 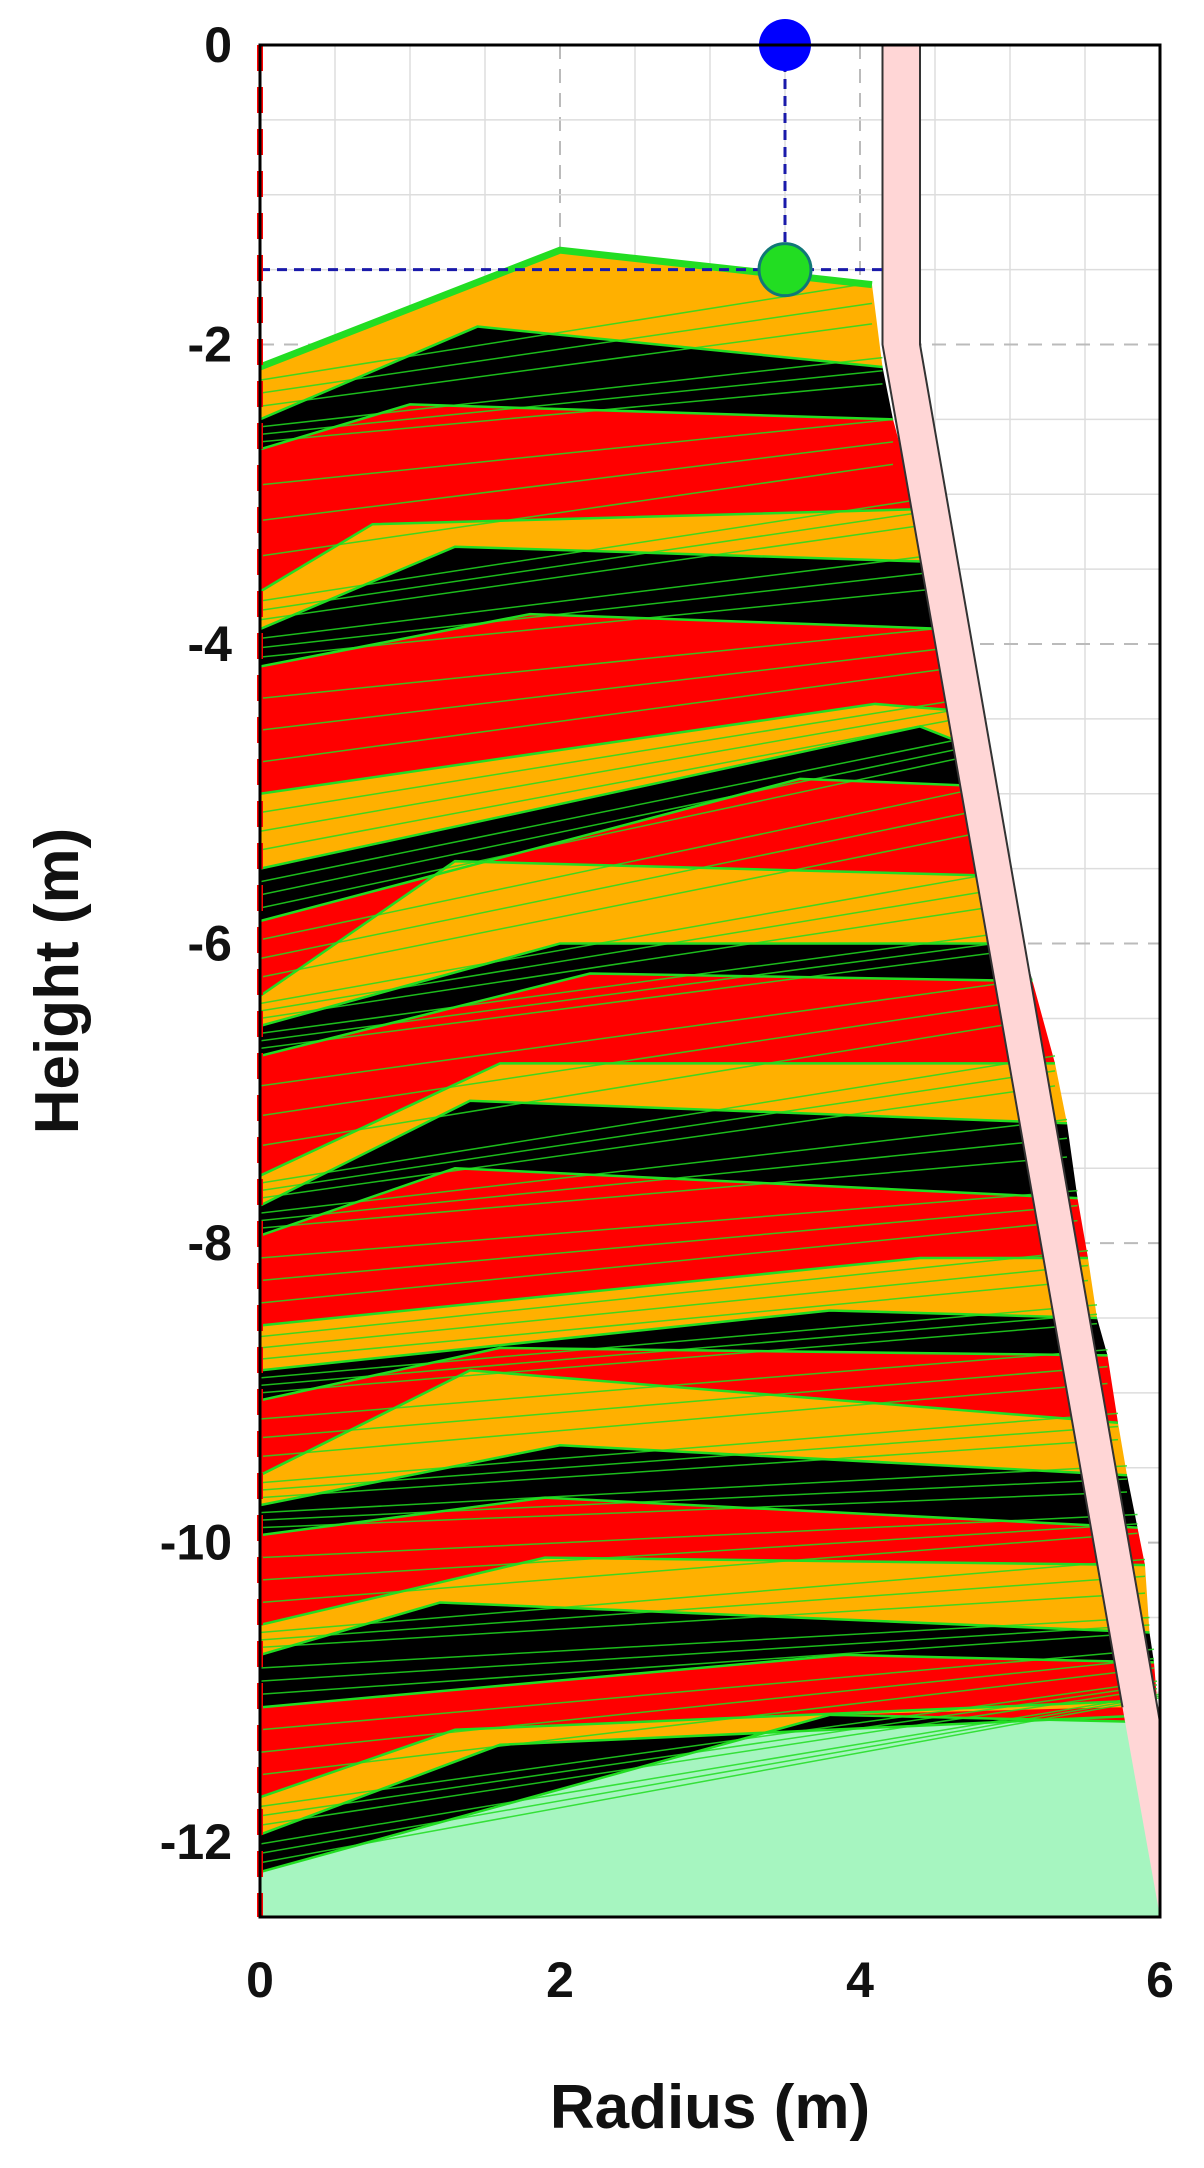 I want to click on x-tick-label: 0, so click(x=260, y=1980).